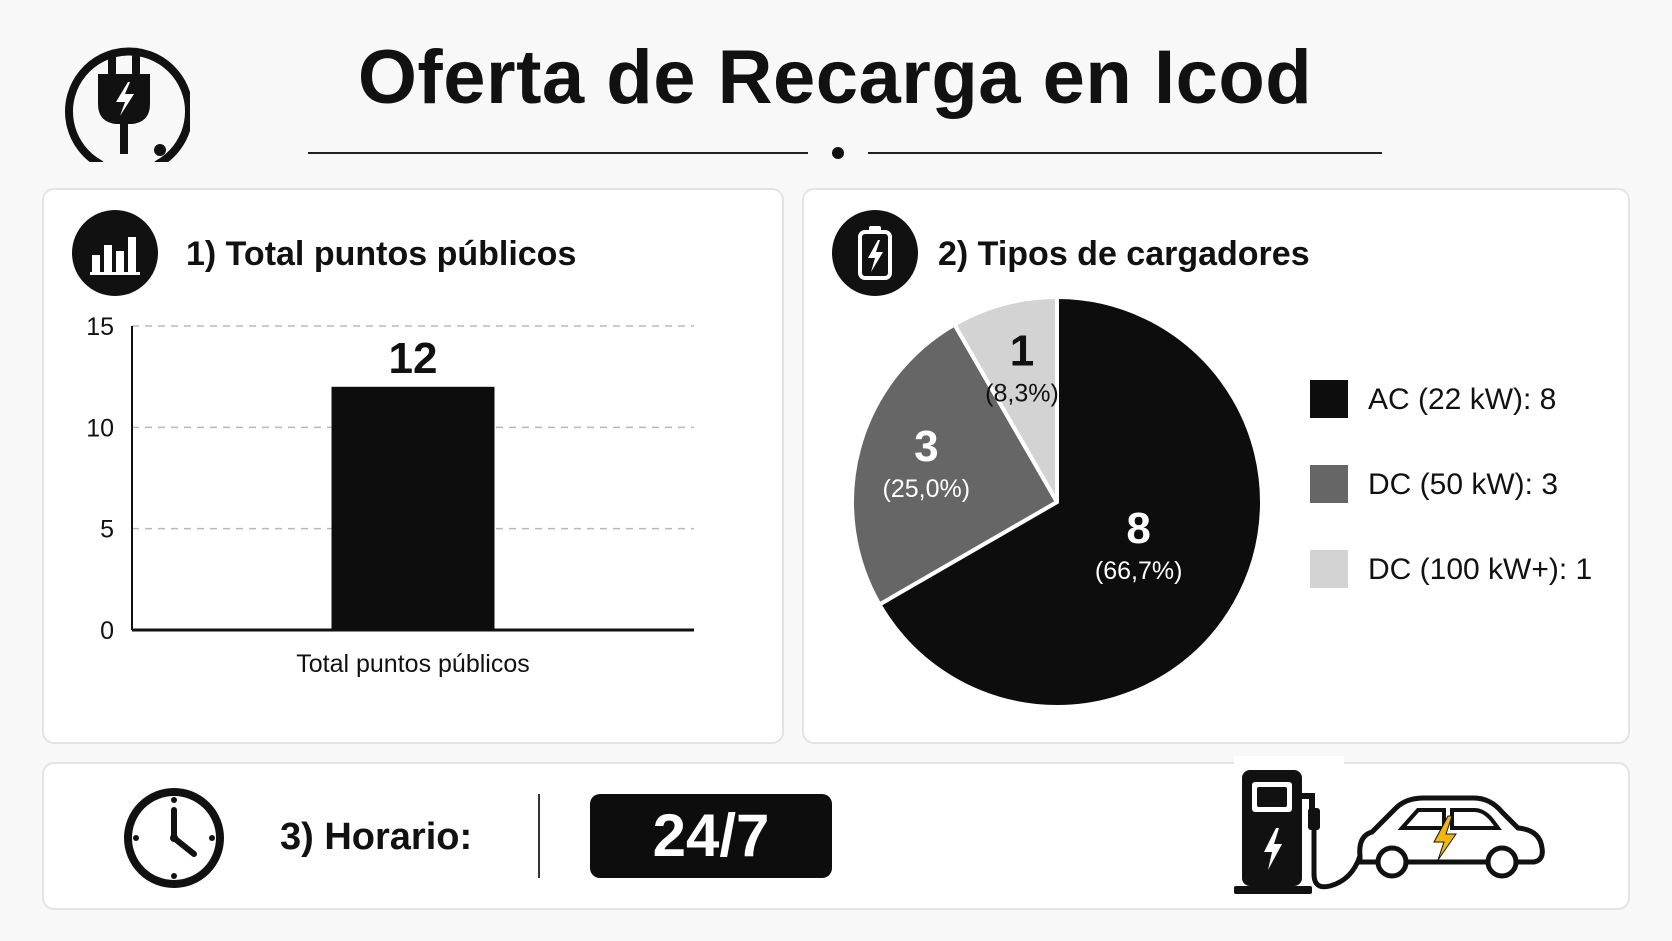  What do you see at coordinates (174, 838) in the screenshot?
I see `clock-icon` at bounding box center [174, 838].